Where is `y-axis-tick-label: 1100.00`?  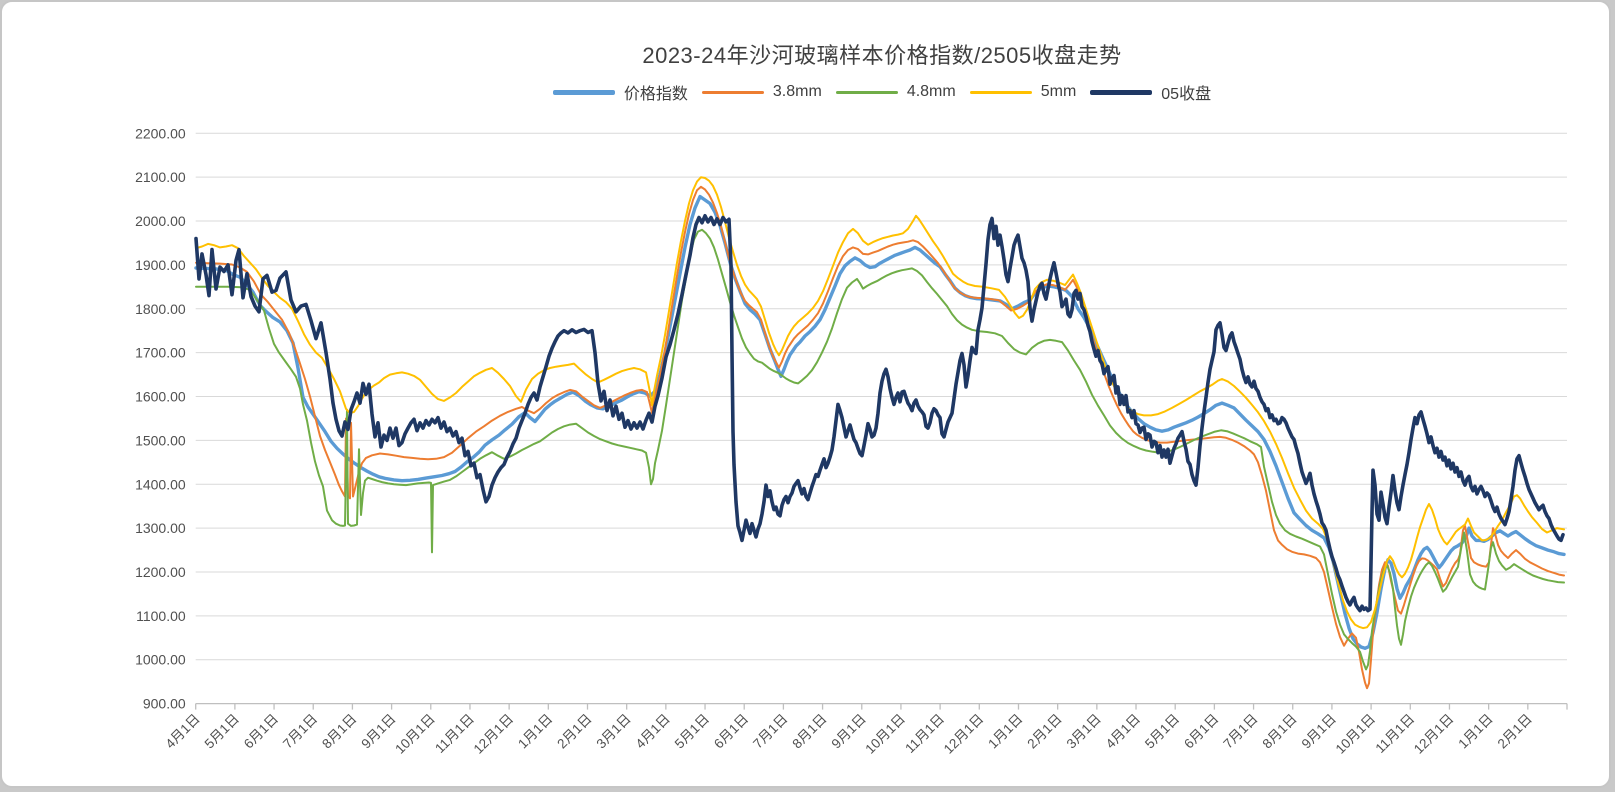
y-axis-tick-label: 1100.00 is located at coordinates (161, 616).